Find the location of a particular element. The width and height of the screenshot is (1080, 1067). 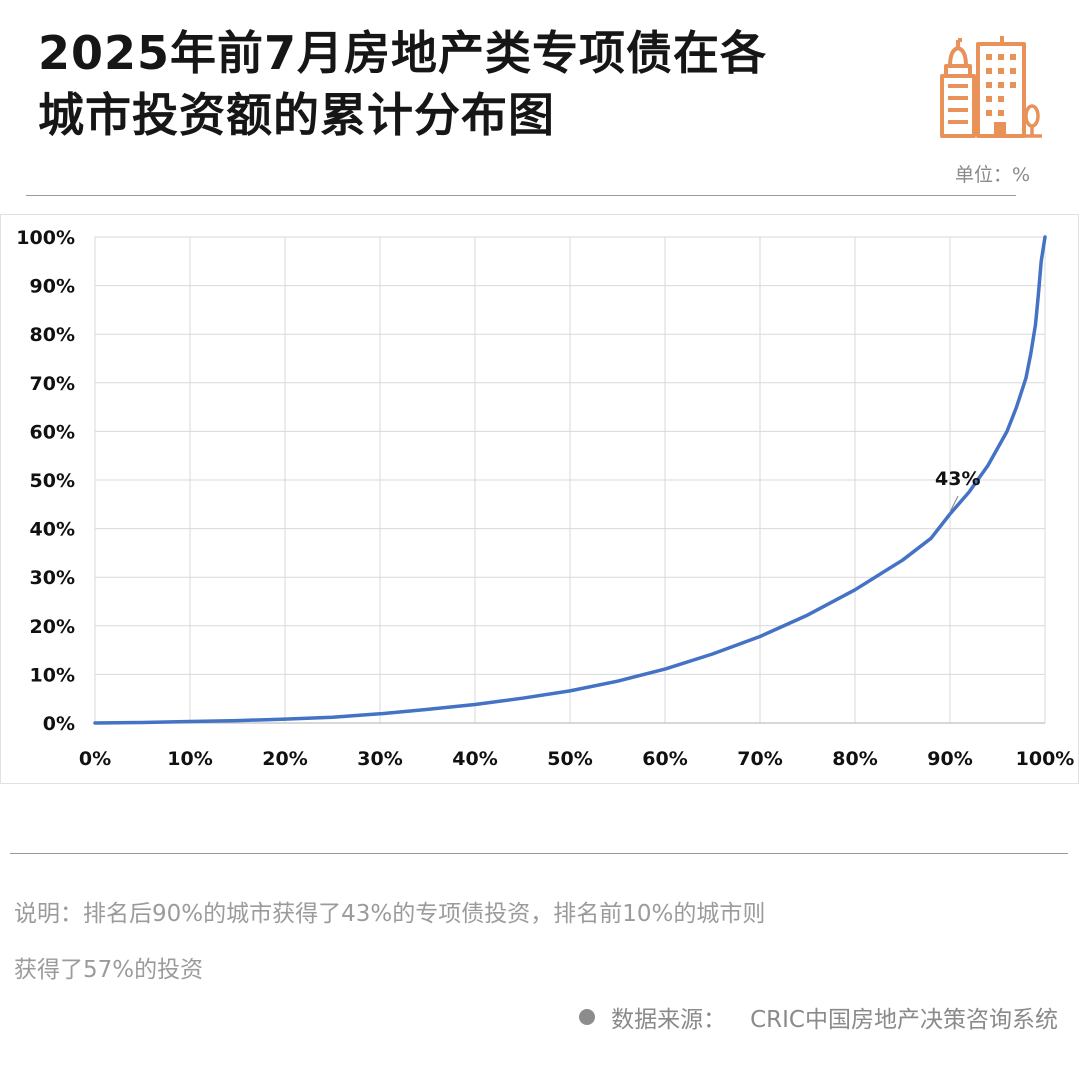

unit-label: 单位：% is located at coordinates (992, 175).